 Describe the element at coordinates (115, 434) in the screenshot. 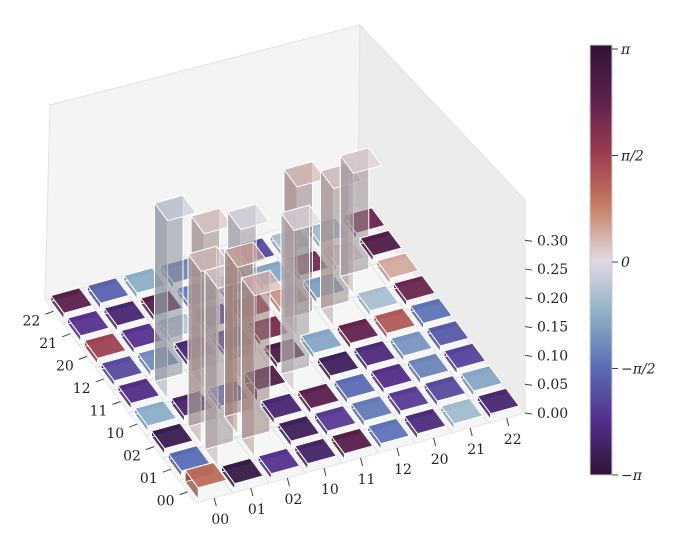

I see `x-tick-label: 10` at that location.